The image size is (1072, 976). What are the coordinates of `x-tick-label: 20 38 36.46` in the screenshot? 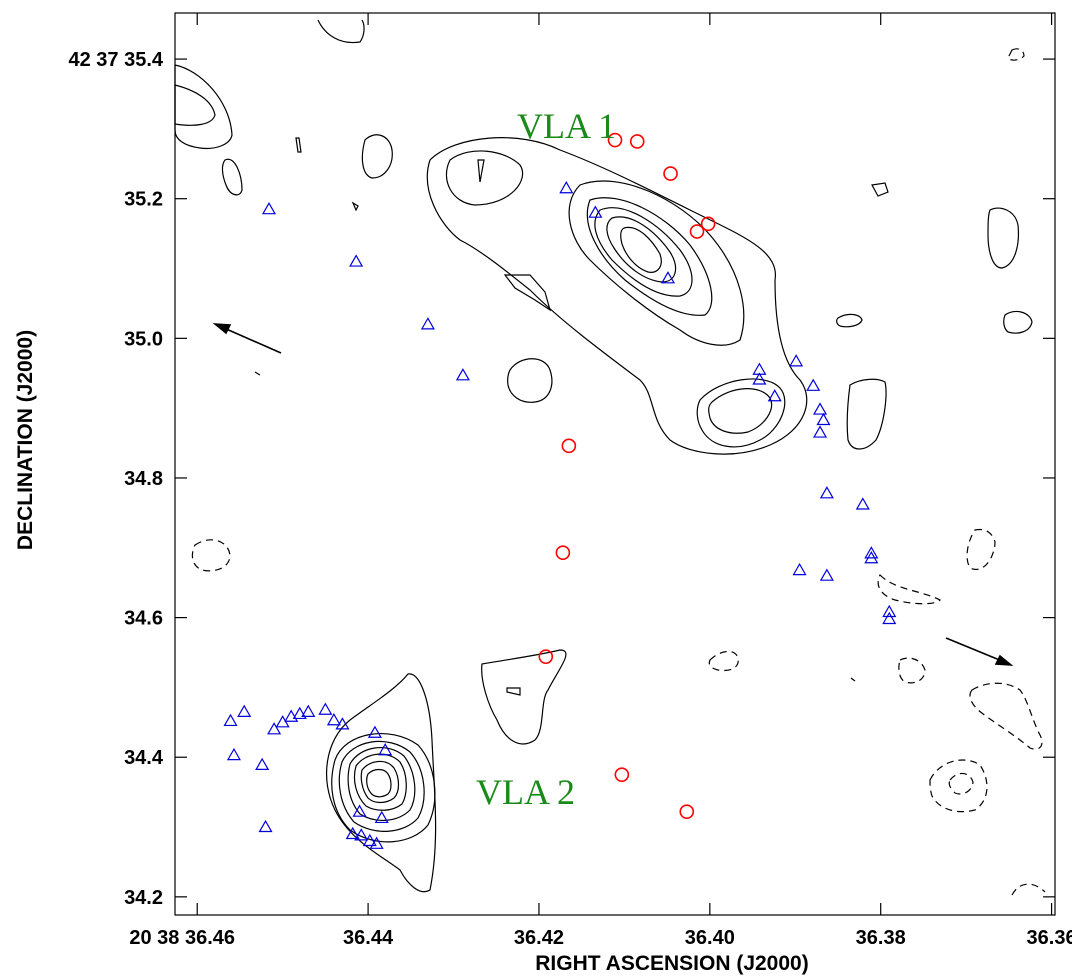 It's located at (182, 938).